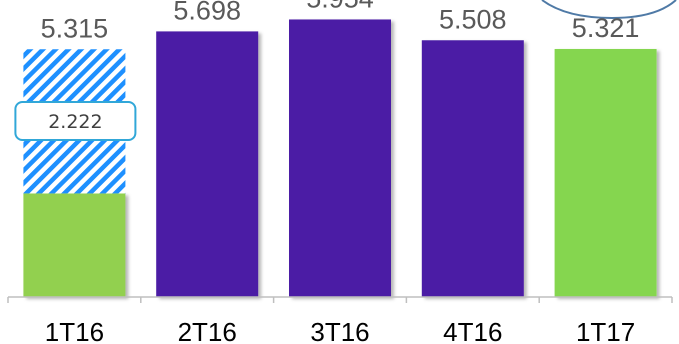 This screenshot has height=344, width=679. I want to click on x-tick-label-3T16: 3T16, so click(339, 330).